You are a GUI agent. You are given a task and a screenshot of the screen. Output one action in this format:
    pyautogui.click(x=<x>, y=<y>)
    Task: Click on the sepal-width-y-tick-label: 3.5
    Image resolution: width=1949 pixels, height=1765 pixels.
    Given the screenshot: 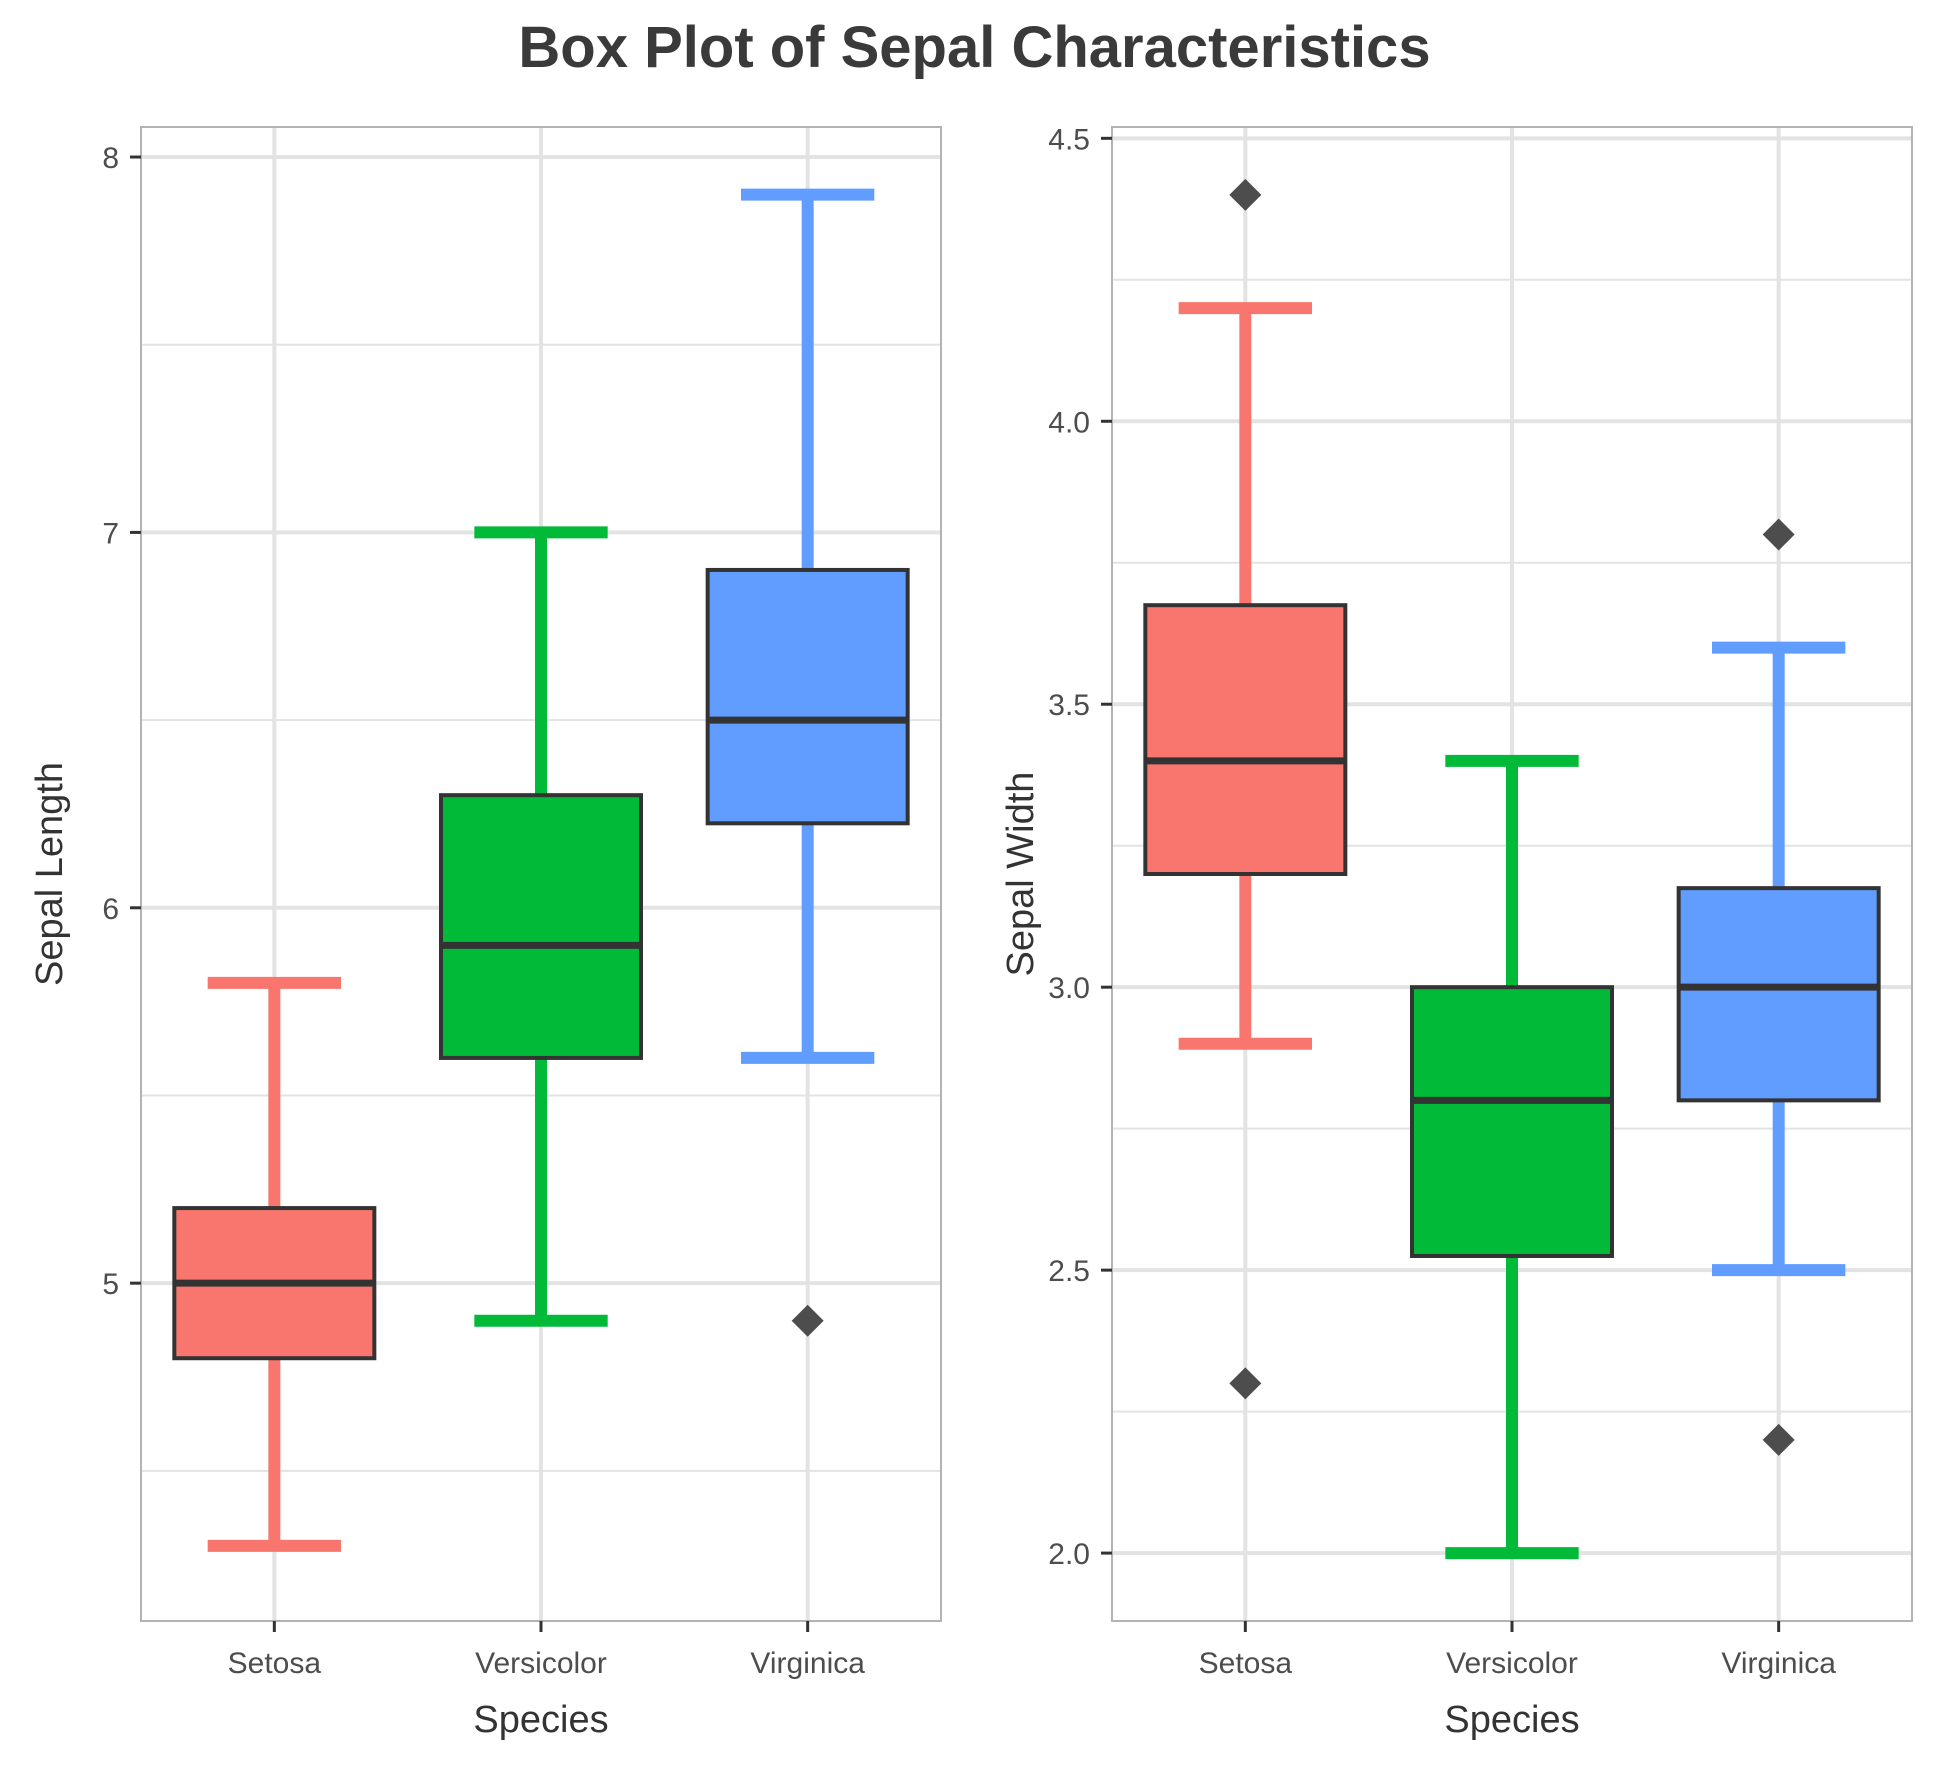 What is the action you would take?
    pyautogui.click(x=1069, y=705)
    